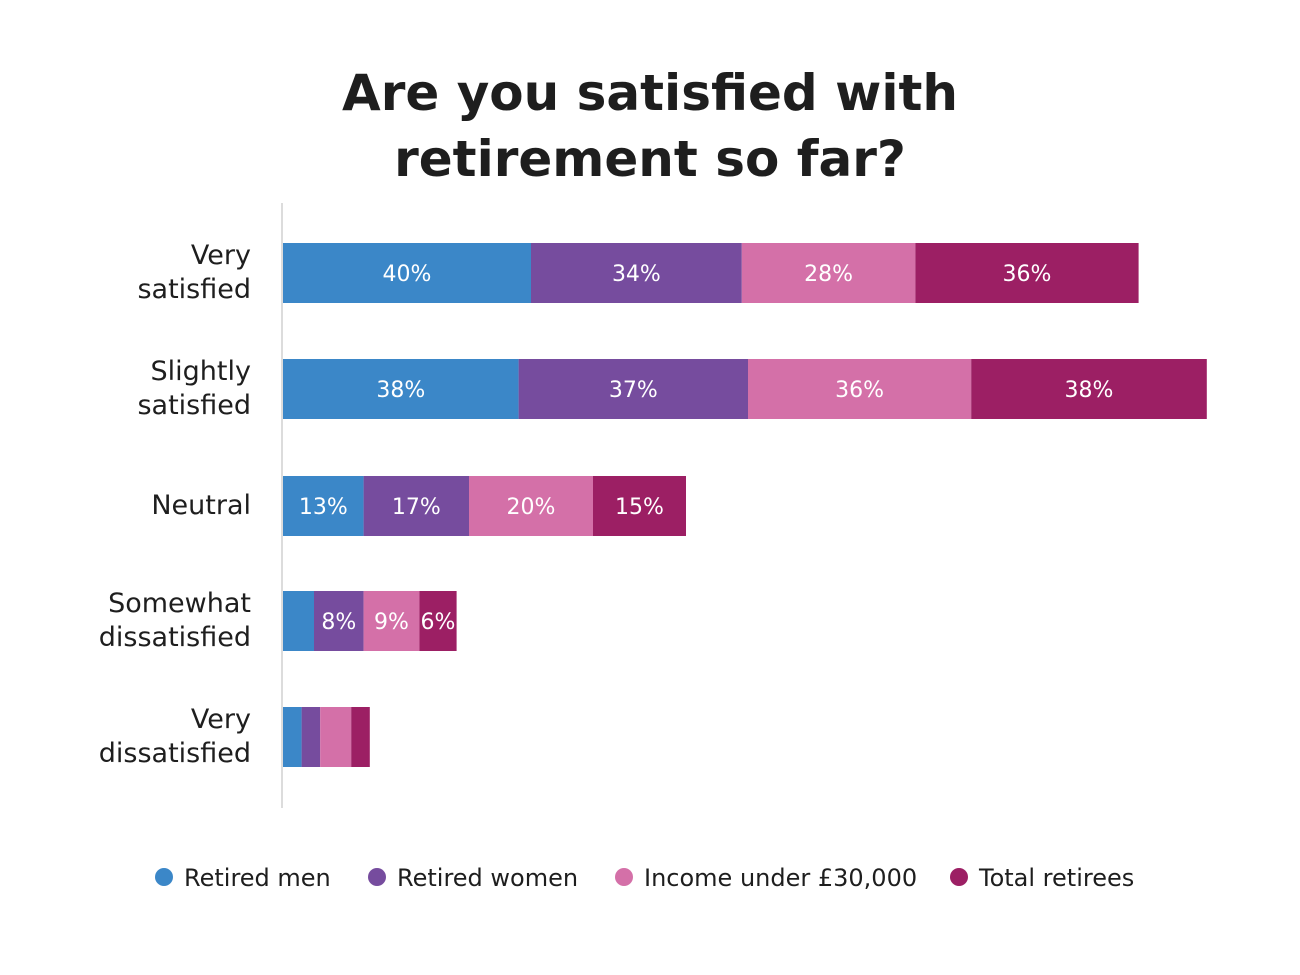 This screenshot has height=975, width=1300. I want to click on bar-value-label: 15%, so click(639, 507).